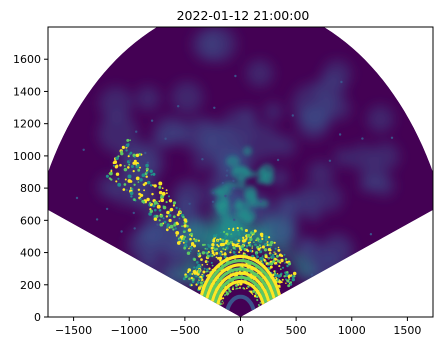 The image size is (434, 340). I want to click on inner-ring, so click(240, 302).